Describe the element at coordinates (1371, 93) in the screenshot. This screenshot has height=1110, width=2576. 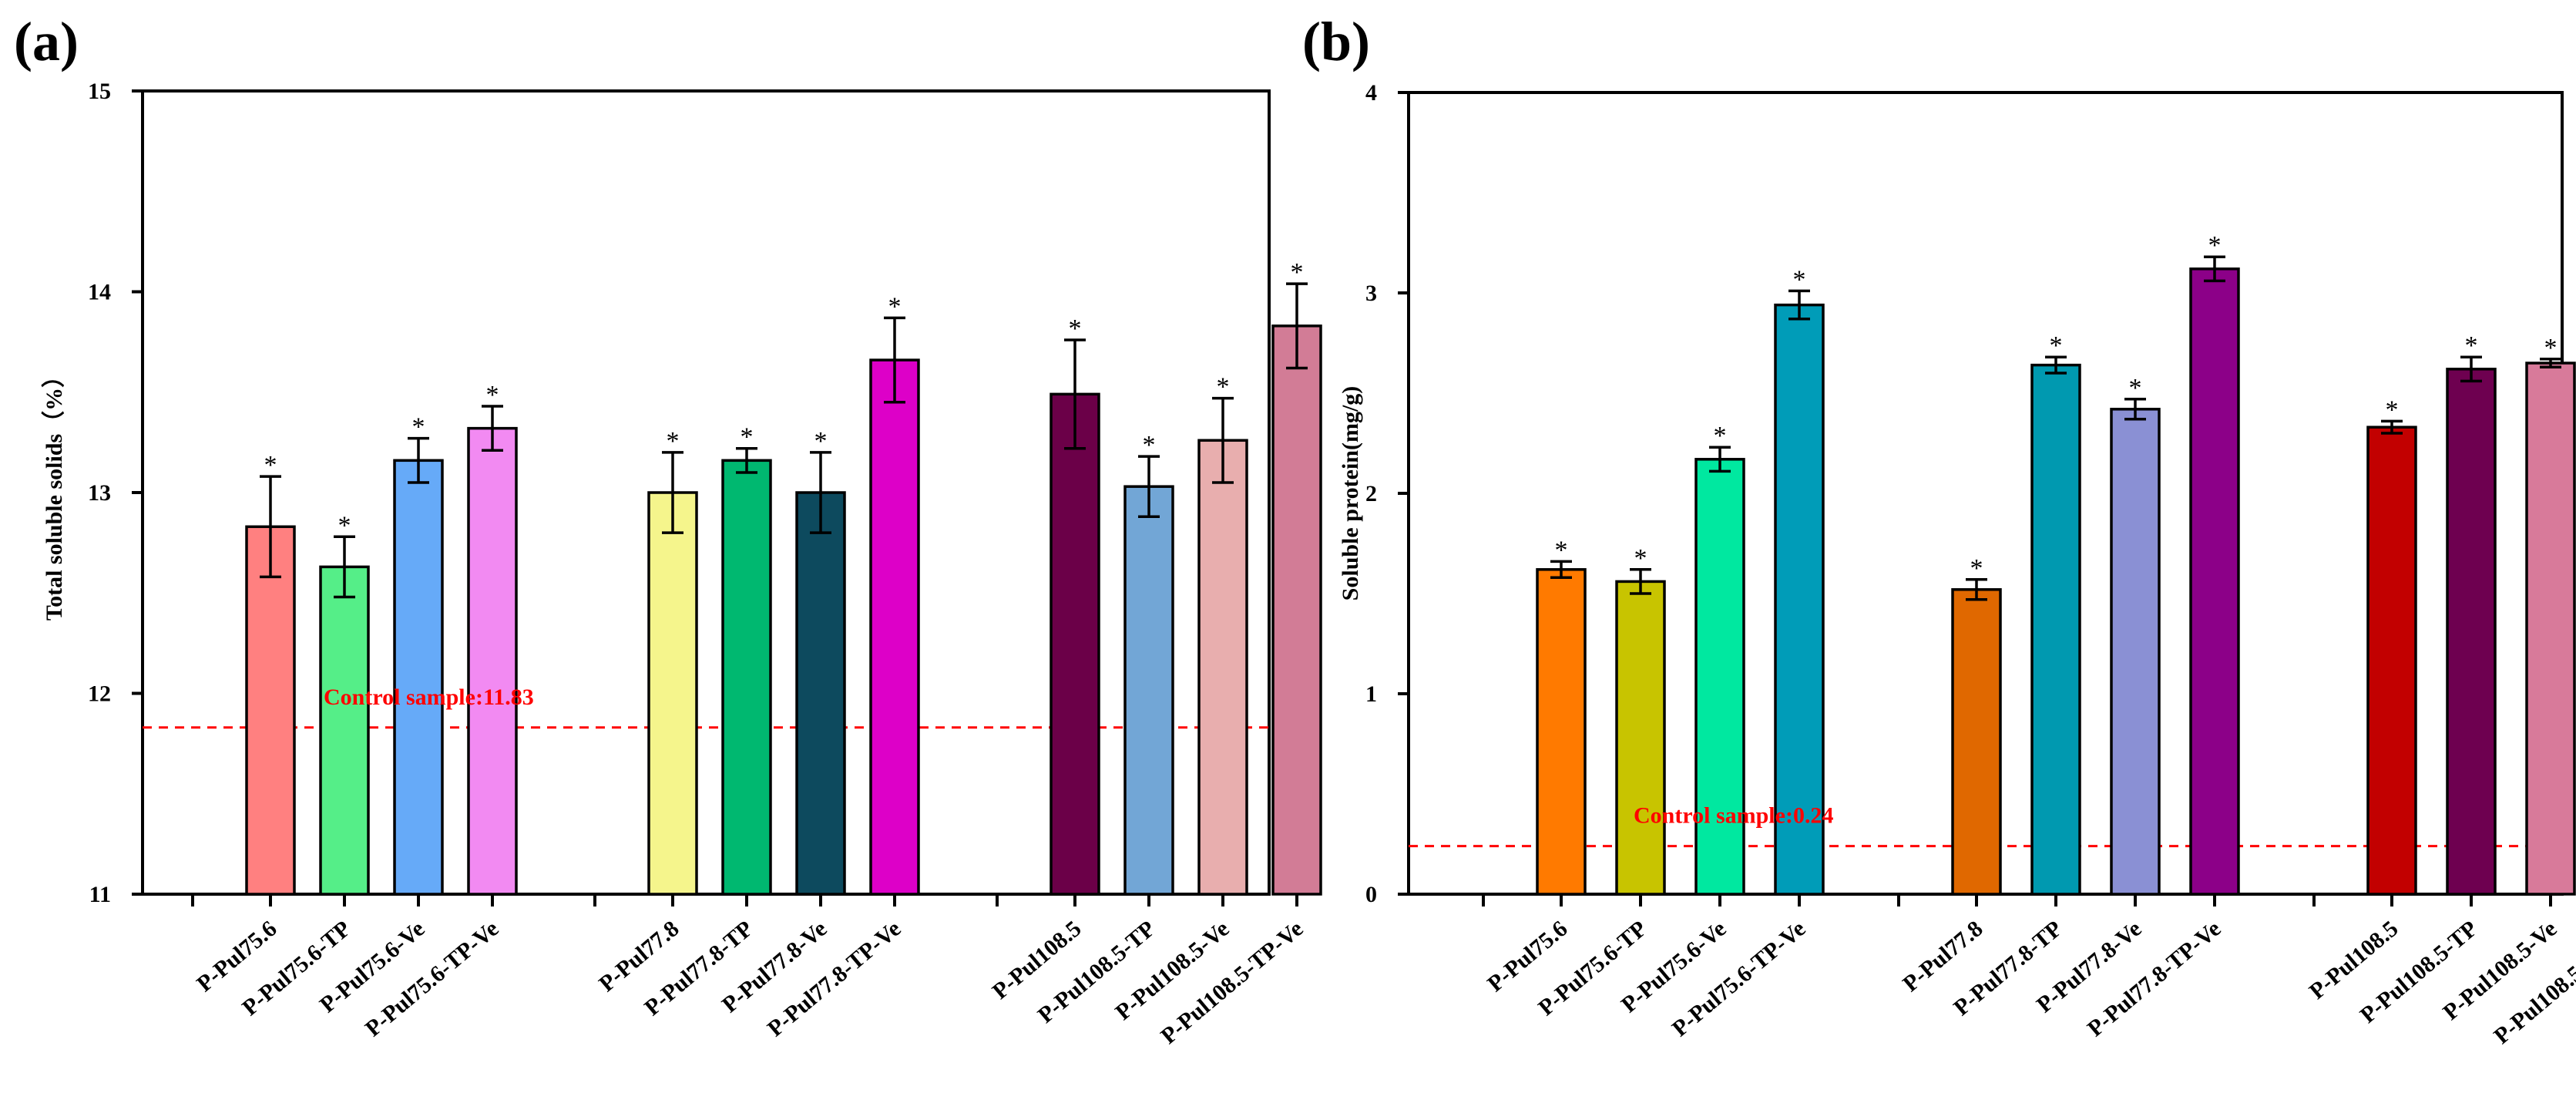
I see `y-tick-label: 4` at that location.